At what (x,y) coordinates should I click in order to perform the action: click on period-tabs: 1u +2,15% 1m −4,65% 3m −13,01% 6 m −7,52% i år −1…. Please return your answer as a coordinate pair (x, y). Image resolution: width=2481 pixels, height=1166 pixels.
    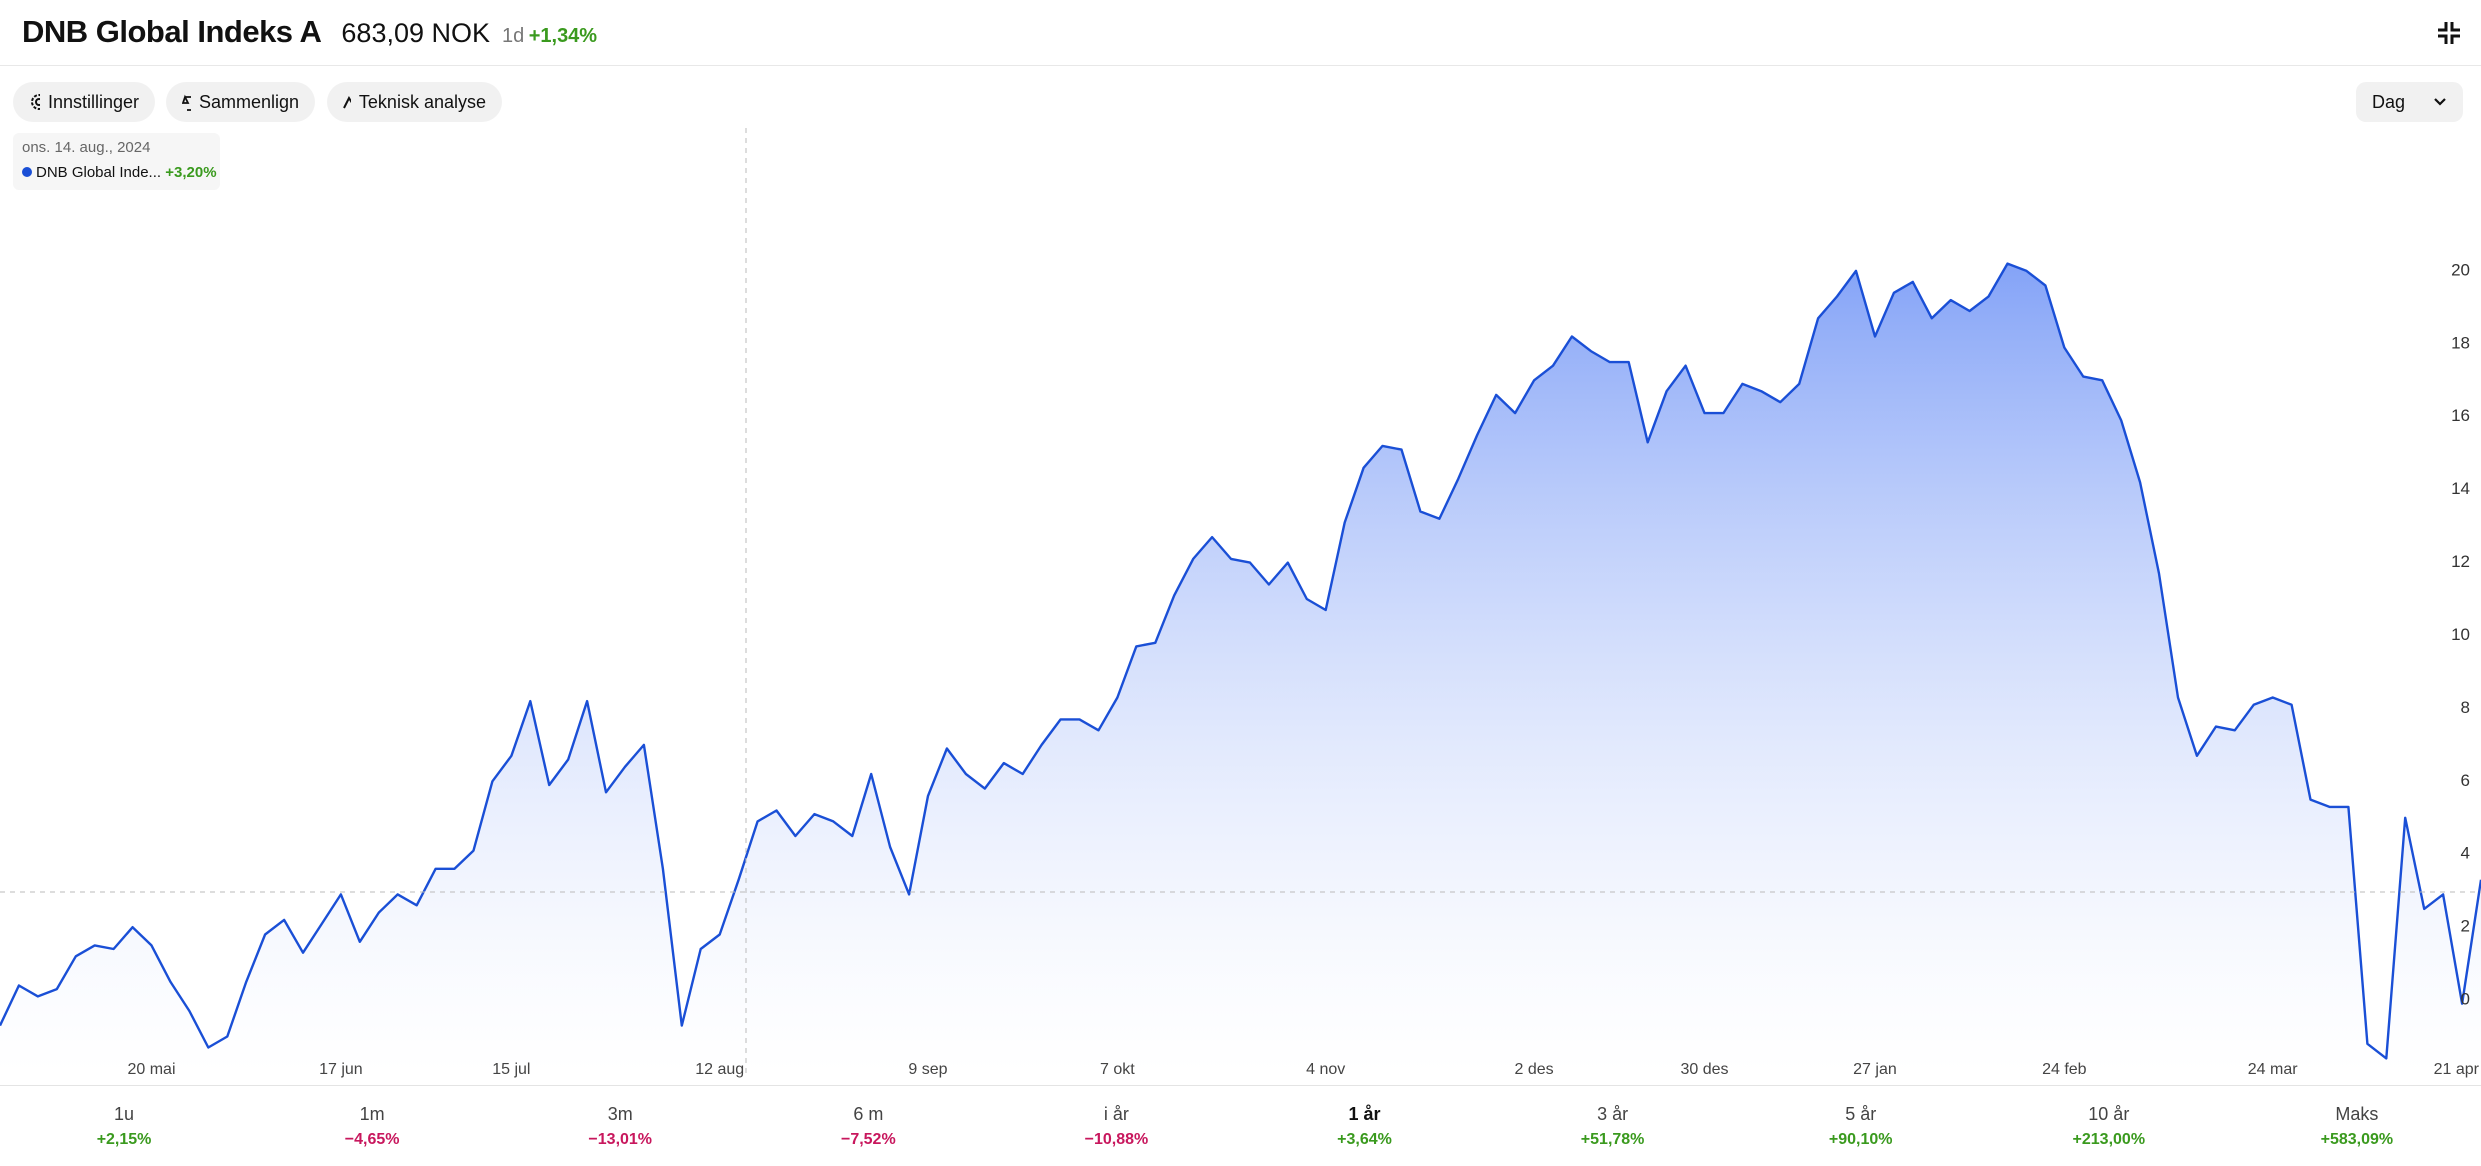
    Looking at the image, I should click on (1240, 1125).